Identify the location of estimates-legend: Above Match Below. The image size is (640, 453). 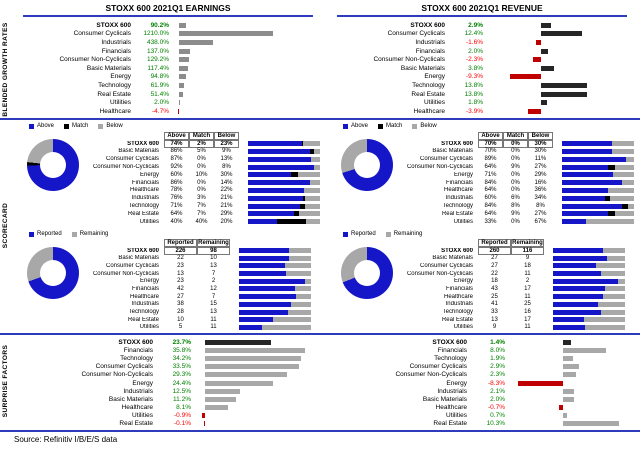
(81, 126).